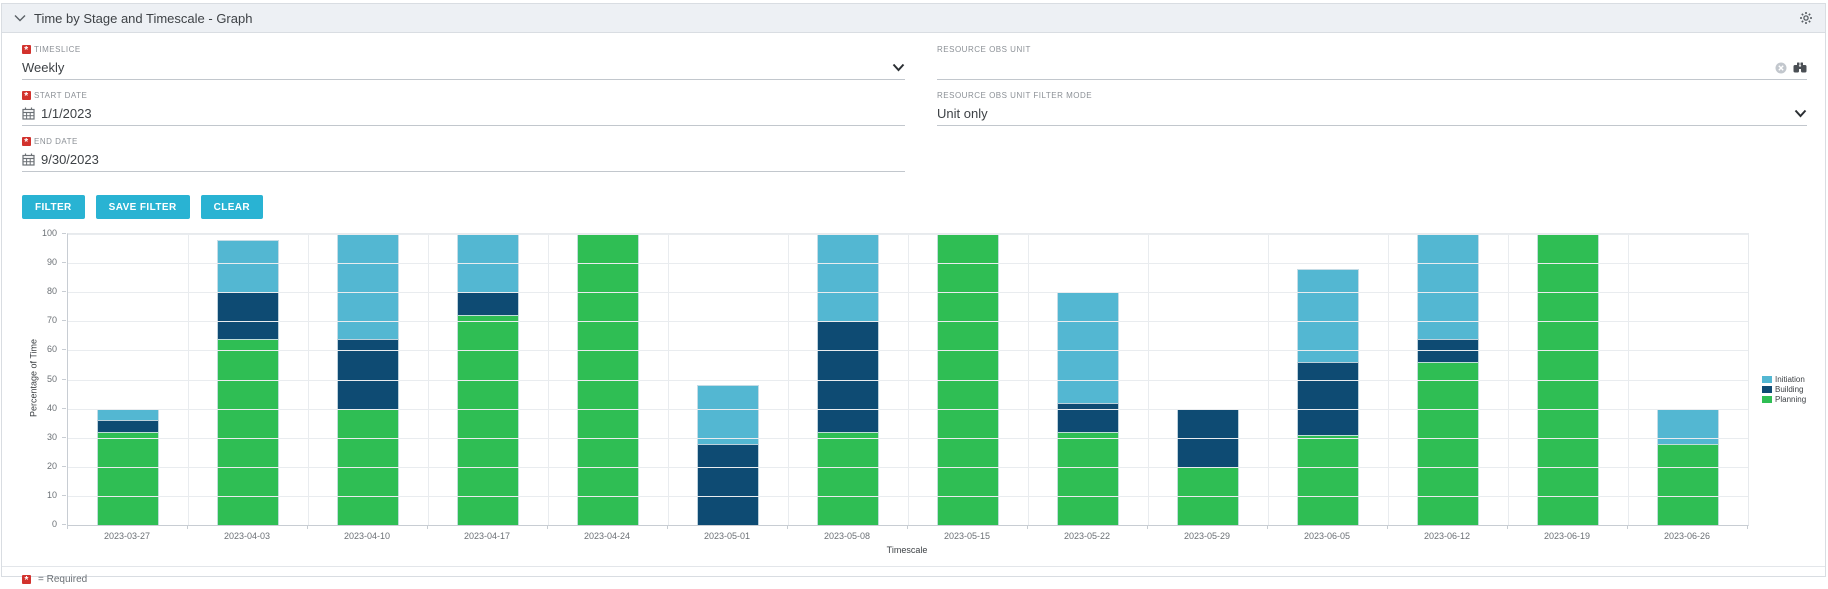 This screenshot has height=589, width=1828. I want to click on resource-obs-unit-filter-mode-select: Unit only, so click(1372, 114).